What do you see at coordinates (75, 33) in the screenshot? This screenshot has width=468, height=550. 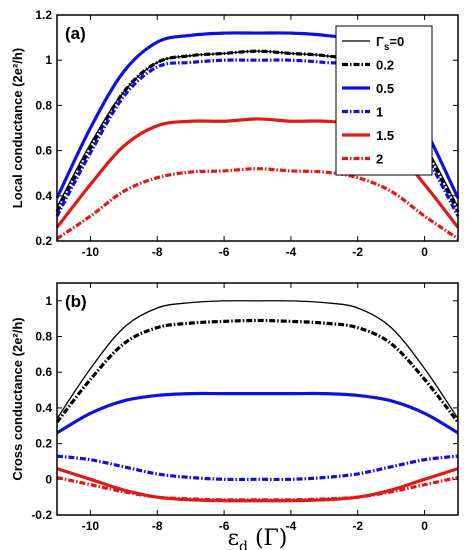 I see `panel-a-label: (a)` at bounding box center [75, 33].